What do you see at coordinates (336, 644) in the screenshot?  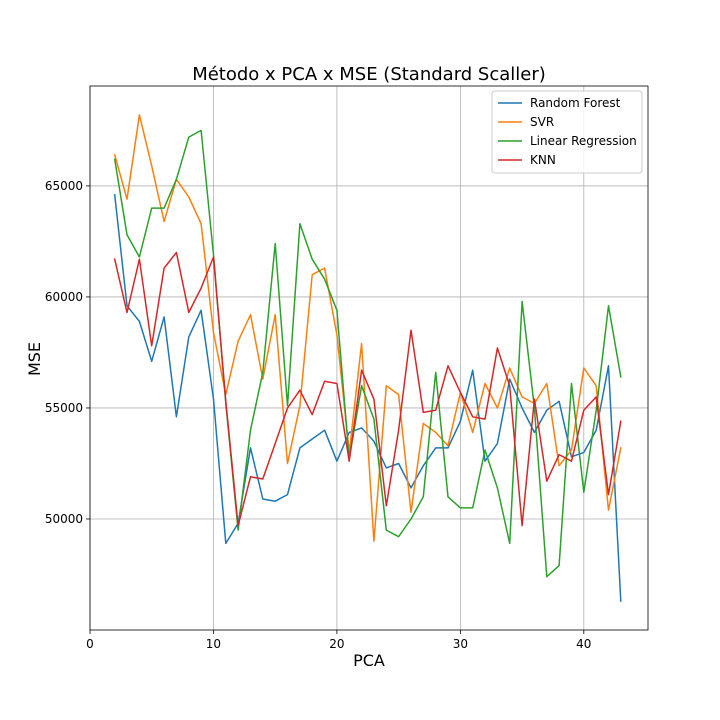 I see `x-tick-label: 20` at bounding box center [336, 644].